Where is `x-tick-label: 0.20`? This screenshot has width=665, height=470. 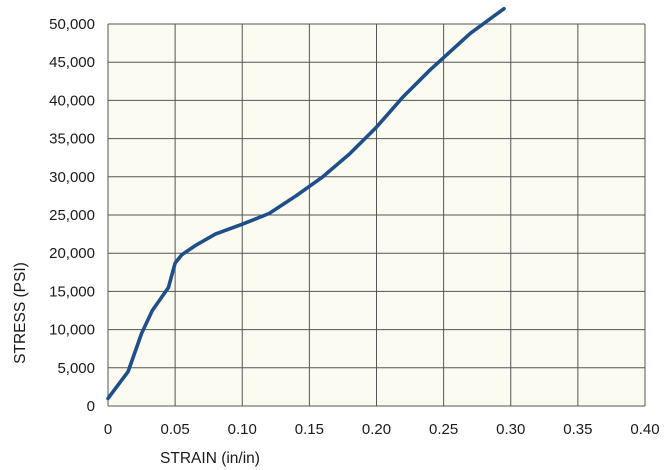
x-tick-label: 0.20 is located at coordinates (376, 429).